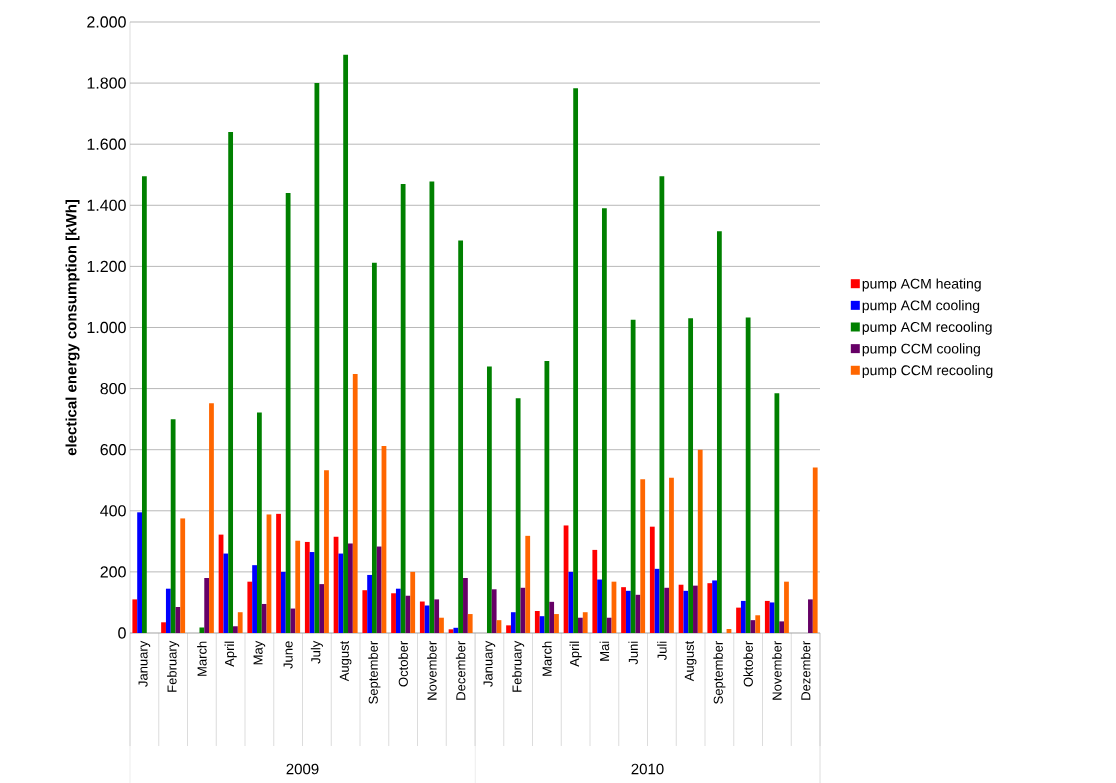  What do you see at coordinates (72, 327) in the screenshot?
I see `y-axis-title: electical energy consumption [kWh]` at bounding box center [72, 327].